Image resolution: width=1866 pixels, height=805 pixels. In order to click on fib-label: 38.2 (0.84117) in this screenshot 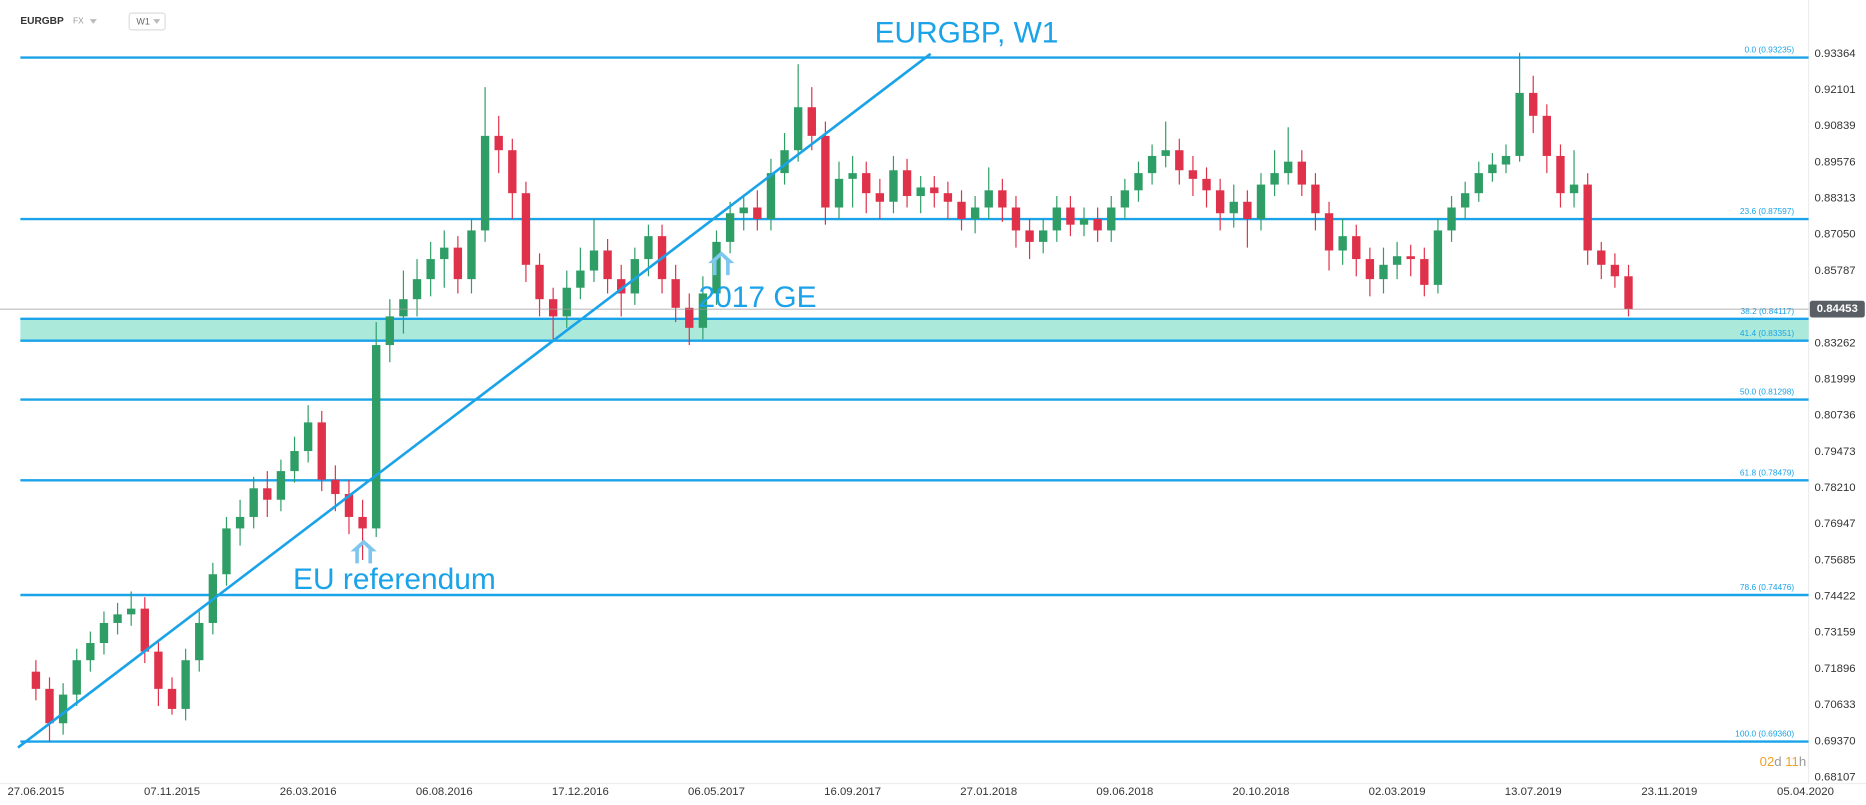, I will do `click(1767, 311)`.